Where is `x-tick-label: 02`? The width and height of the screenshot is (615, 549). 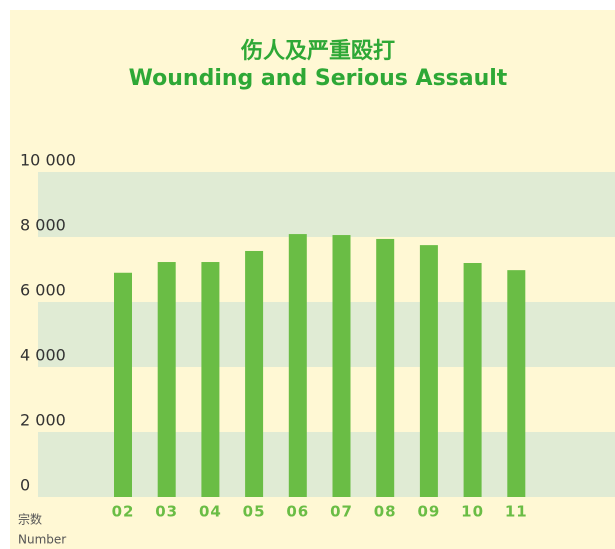 x-tick-label: 02 is located at coordinates (123, 512).